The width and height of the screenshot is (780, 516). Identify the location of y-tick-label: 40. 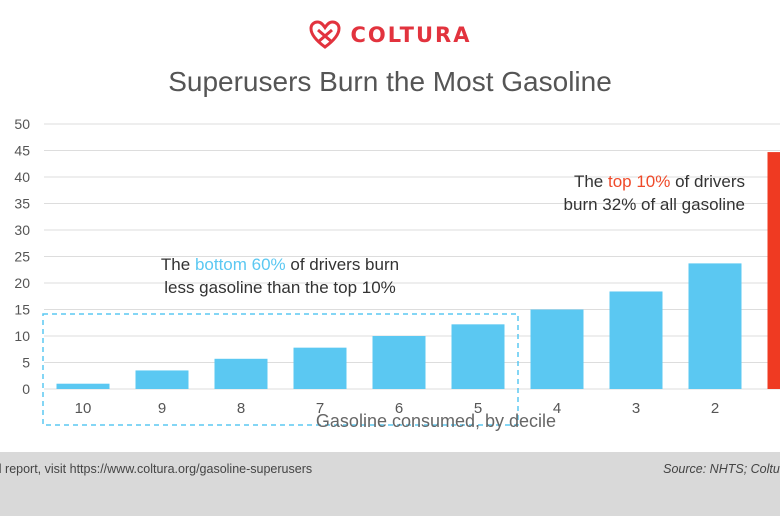
(22, 177).